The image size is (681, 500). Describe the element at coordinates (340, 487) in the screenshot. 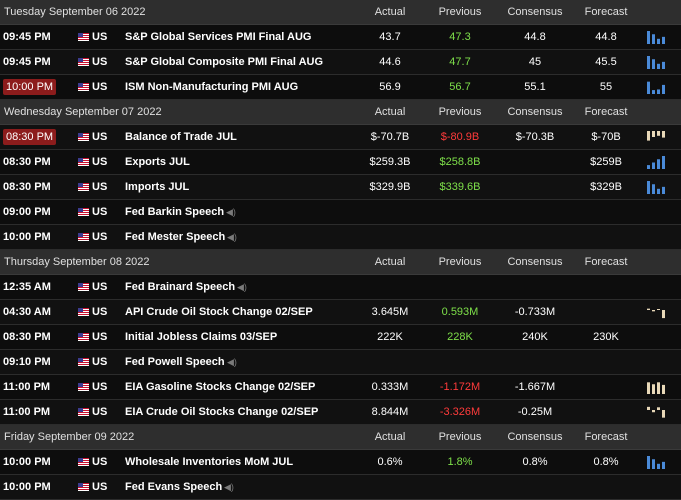

I see `event-row: 10:00 PM US Fed Evans Speech ◀)` at that location.